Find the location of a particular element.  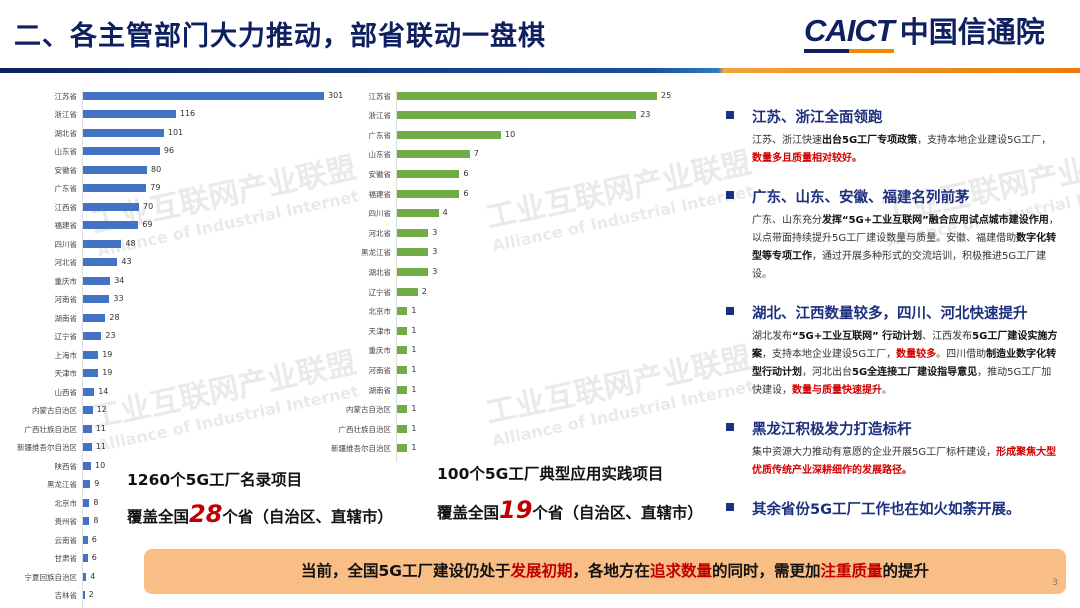

data-label: 34 is located at coordinates (119, 280).